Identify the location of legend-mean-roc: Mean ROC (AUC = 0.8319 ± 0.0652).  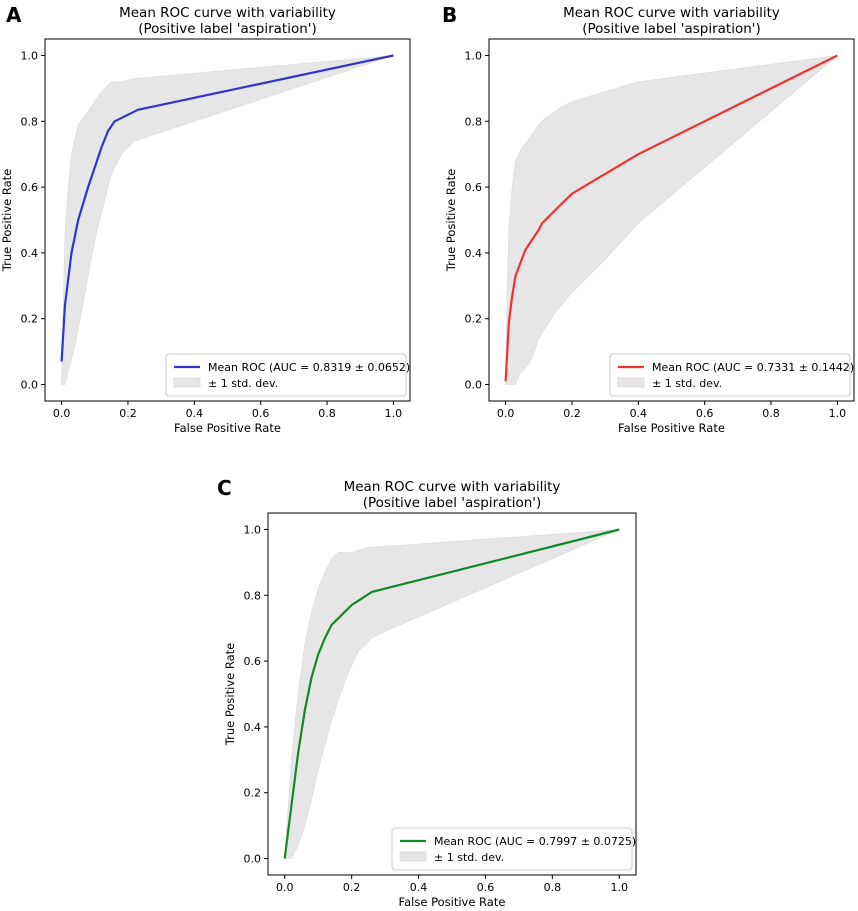
(309, 367).